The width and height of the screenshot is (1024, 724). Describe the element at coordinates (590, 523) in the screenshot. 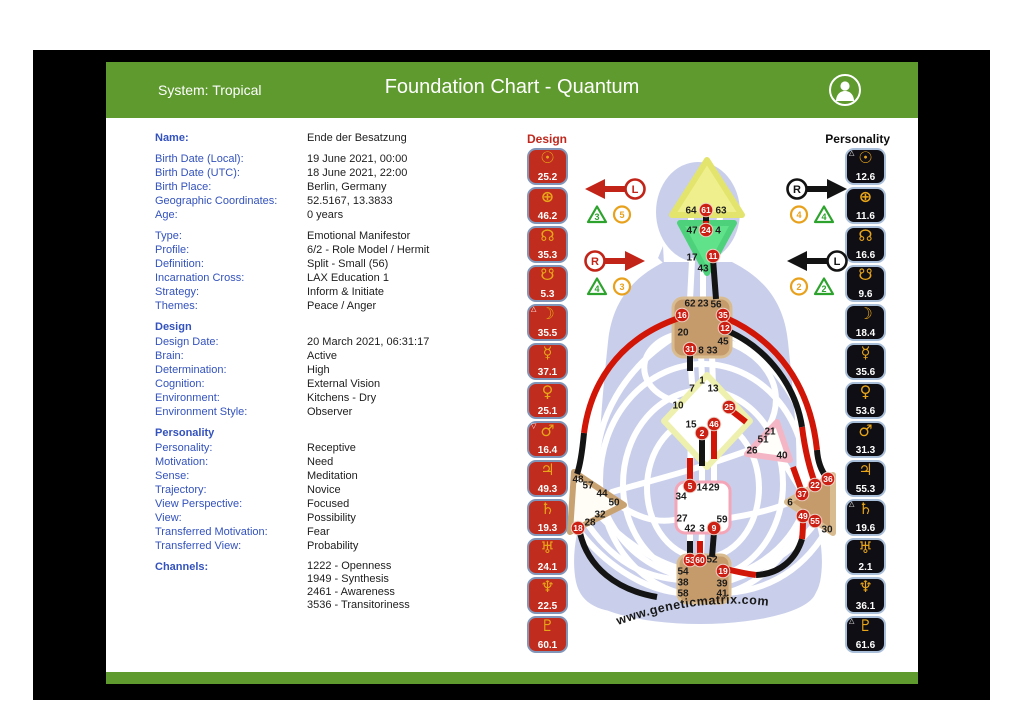

I see `gate-number: 28` at that location.